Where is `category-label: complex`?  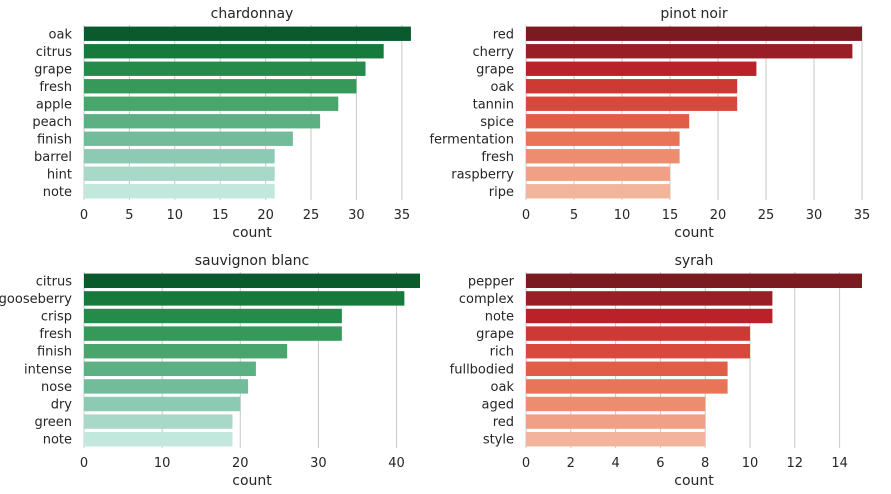
category-label: complex is located at coordinates (486, 299).